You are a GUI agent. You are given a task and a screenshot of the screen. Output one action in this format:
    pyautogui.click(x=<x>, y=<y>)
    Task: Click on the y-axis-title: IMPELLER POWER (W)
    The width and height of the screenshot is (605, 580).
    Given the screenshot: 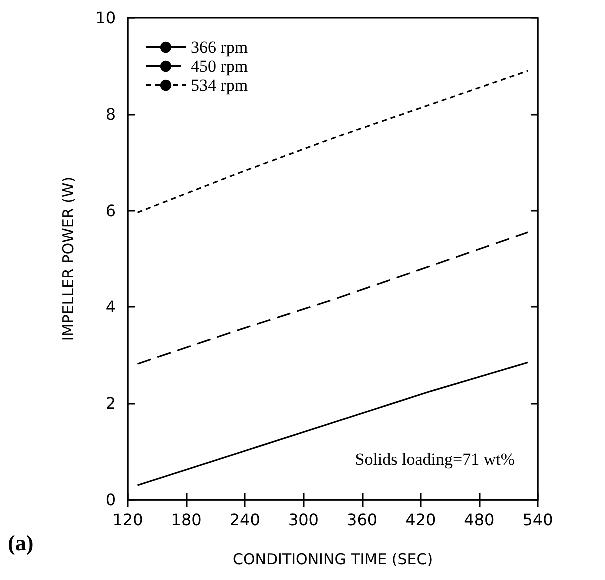 What is the action you would take?
    pyautogui.click(x=69, y=259)
    